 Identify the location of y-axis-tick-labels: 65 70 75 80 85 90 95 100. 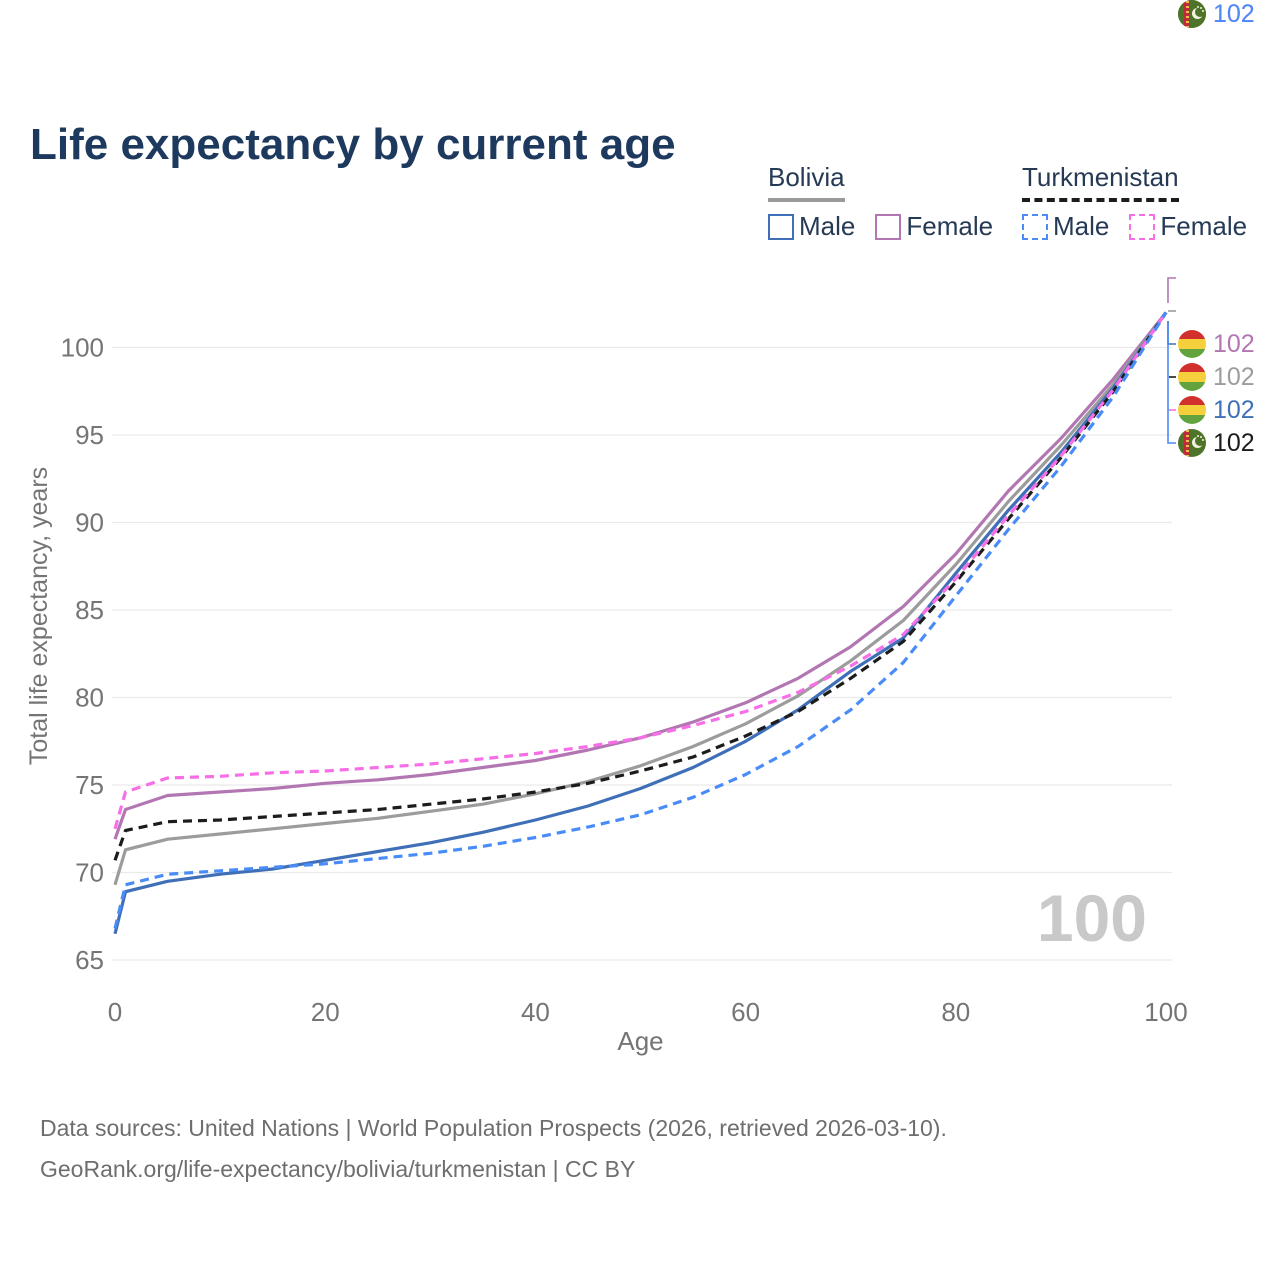
(82, 654).